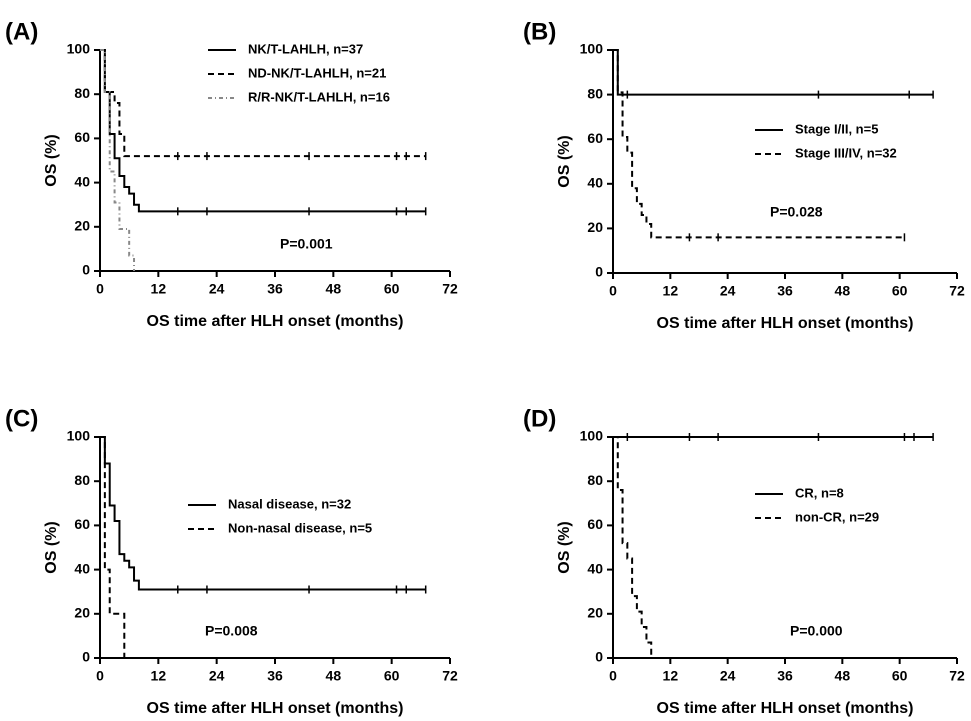  Describe the element at coordinates (21, 31) in the screenshot. I see `panel-label: (A)` at that location.